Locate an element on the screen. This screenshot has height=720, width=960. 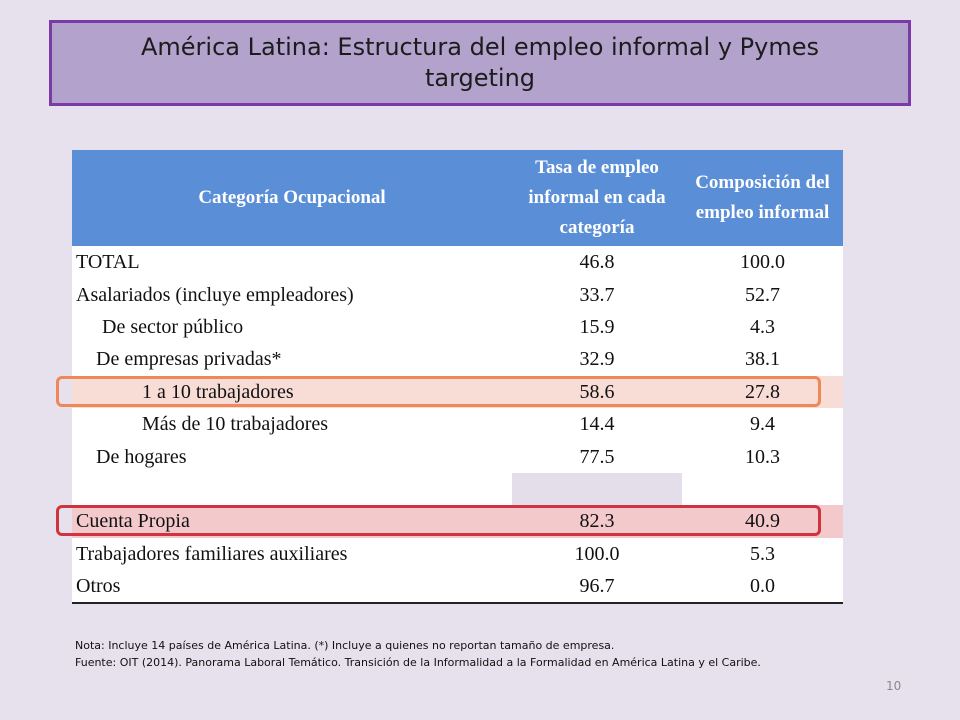
table-row-spacer is located at coordinates (457, 489).